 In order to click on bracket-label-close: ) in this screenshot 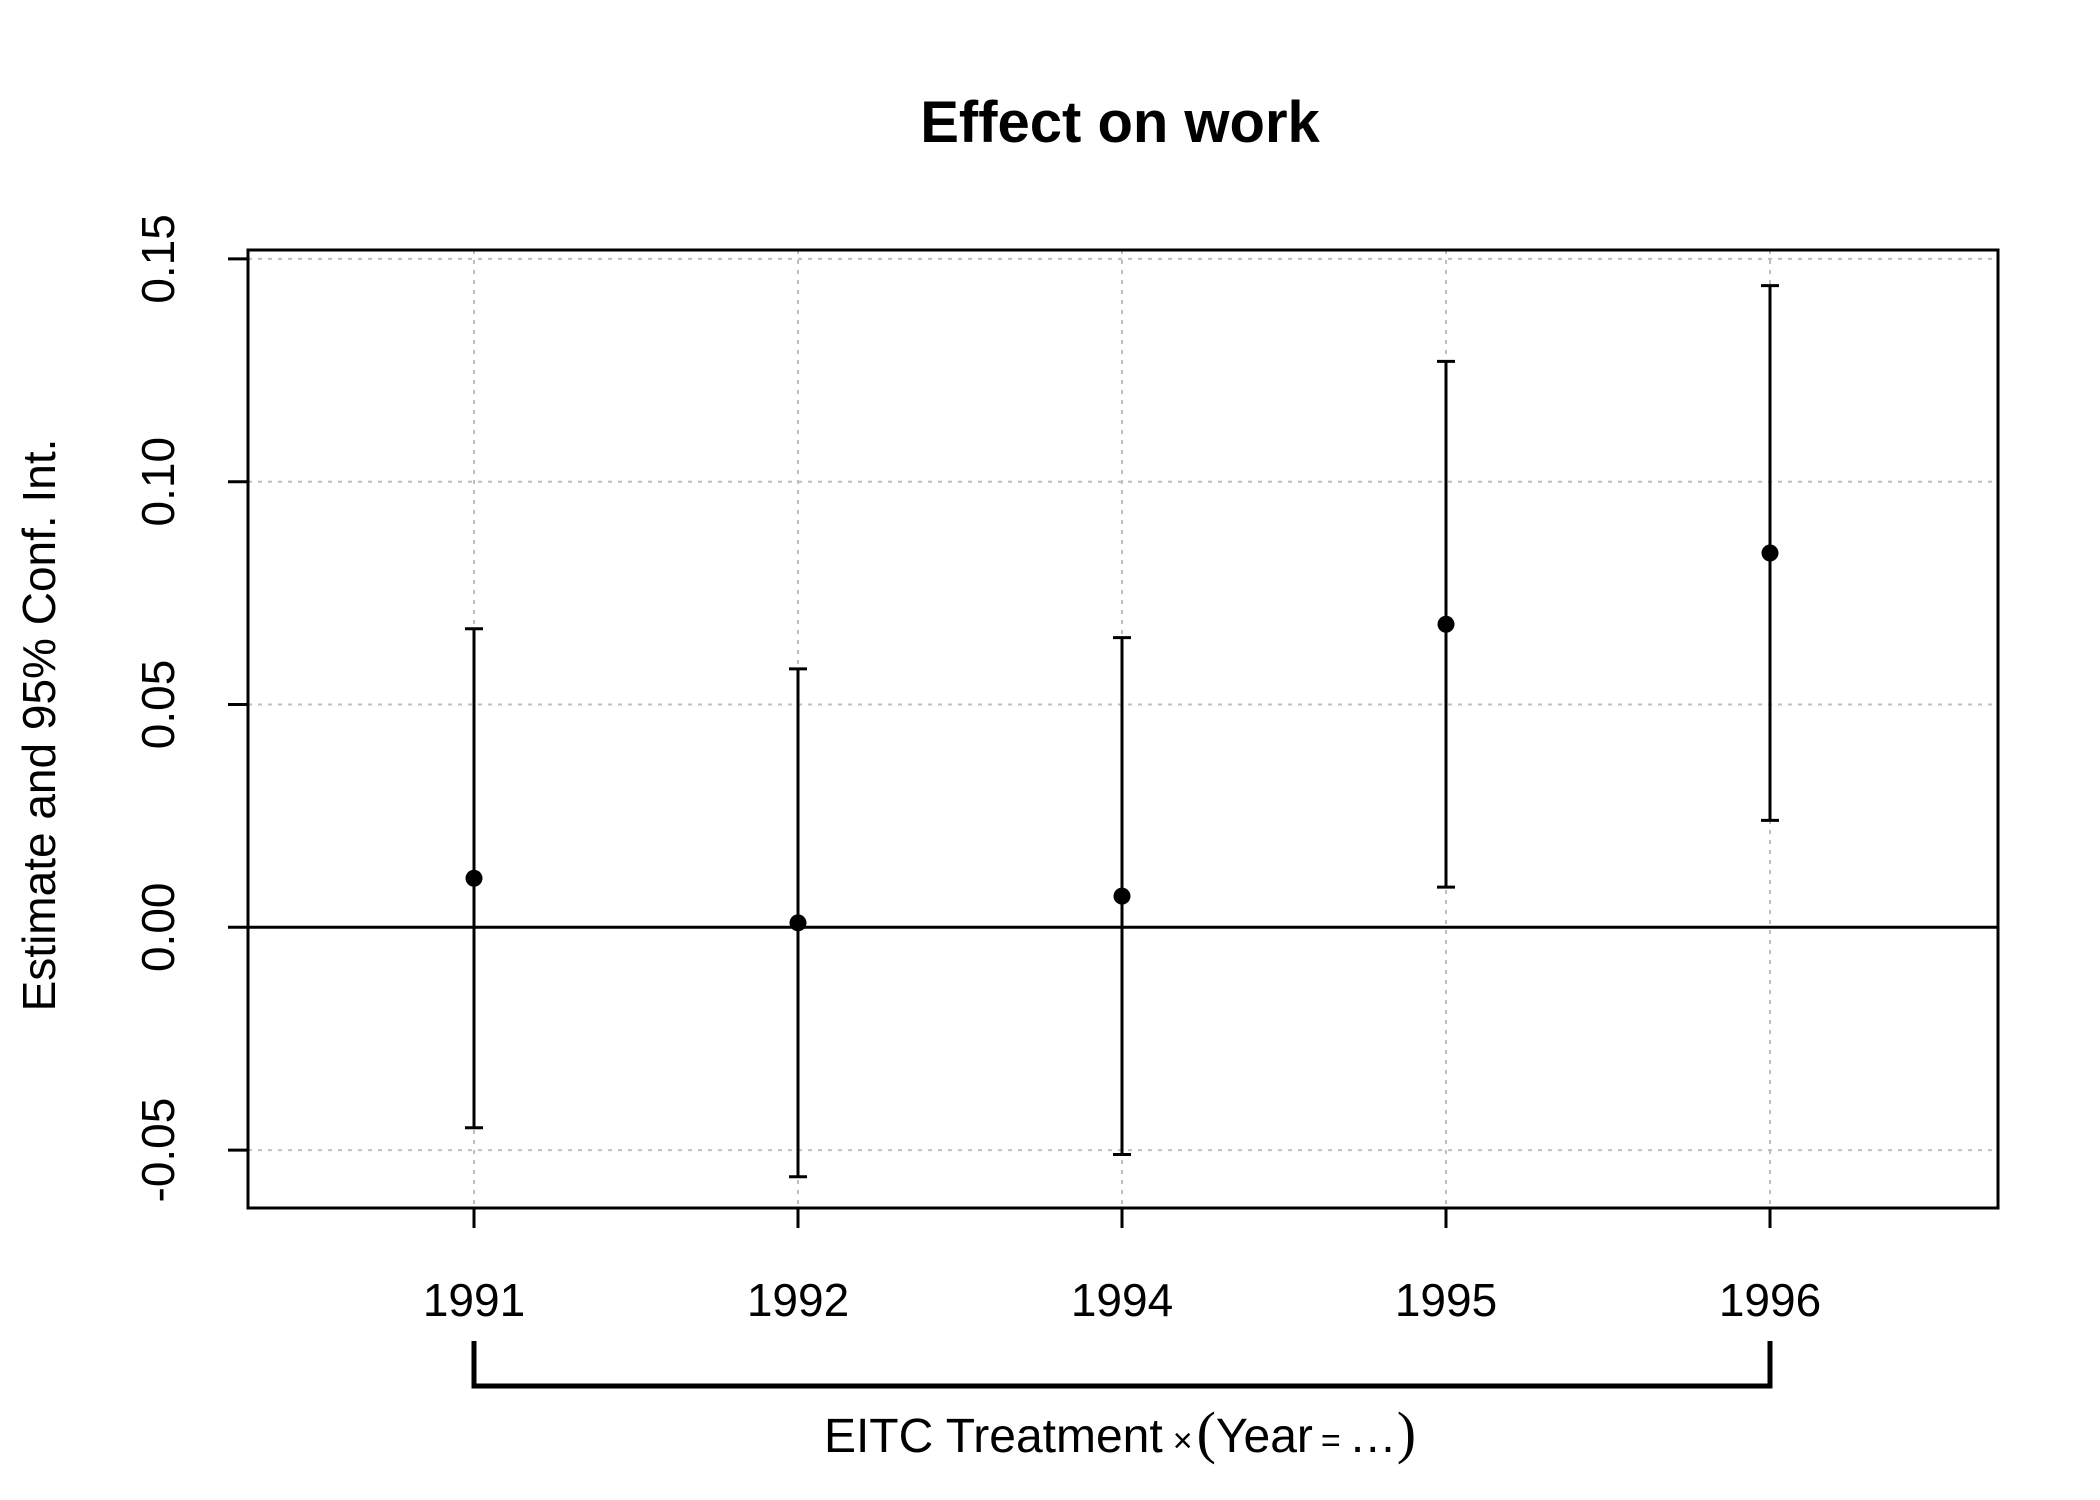, I will do `click(1406, 1432)`.